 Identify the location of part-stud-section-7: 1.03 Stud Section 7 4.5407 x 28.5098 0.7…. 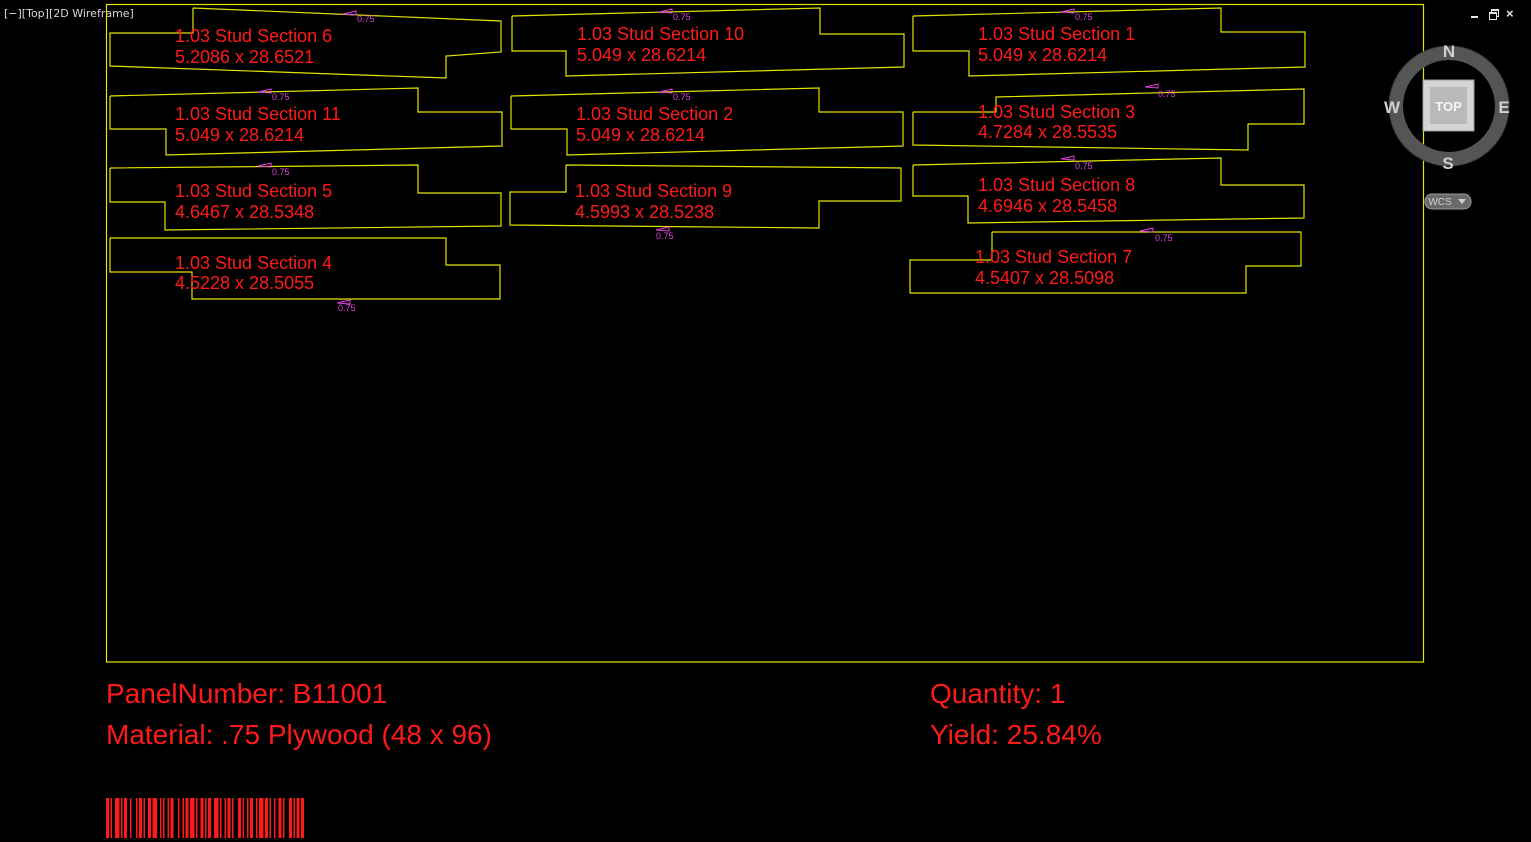
(1105, 260).